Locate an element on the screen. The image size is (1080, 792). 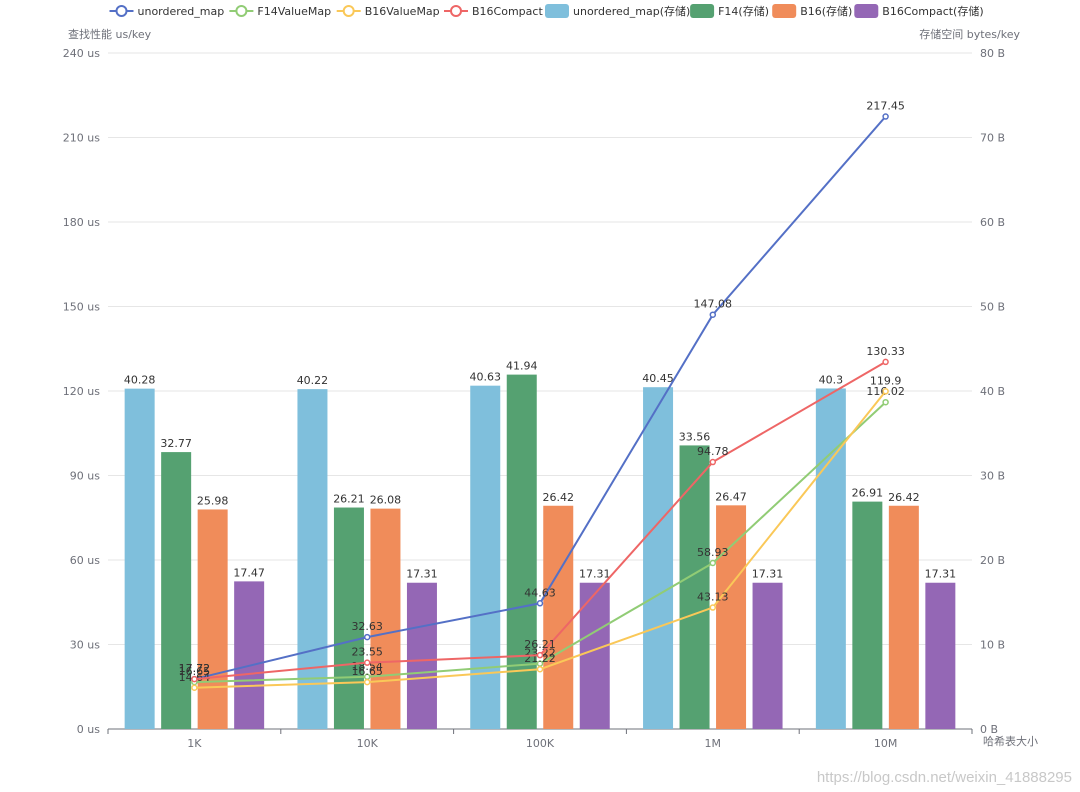
legend-label: F14ValueMap is located at coordinates (294, 11).